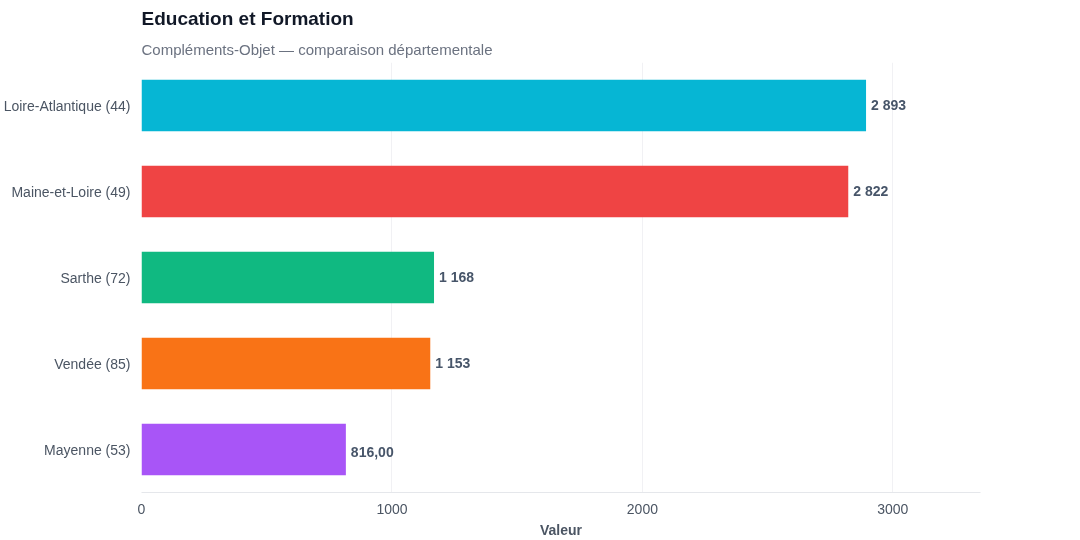 The image size is (1080, 540). Describe the element at coordinates (95, 277) in the screenshot. I see `y-tick-label: Sarthe (72)` at that location.